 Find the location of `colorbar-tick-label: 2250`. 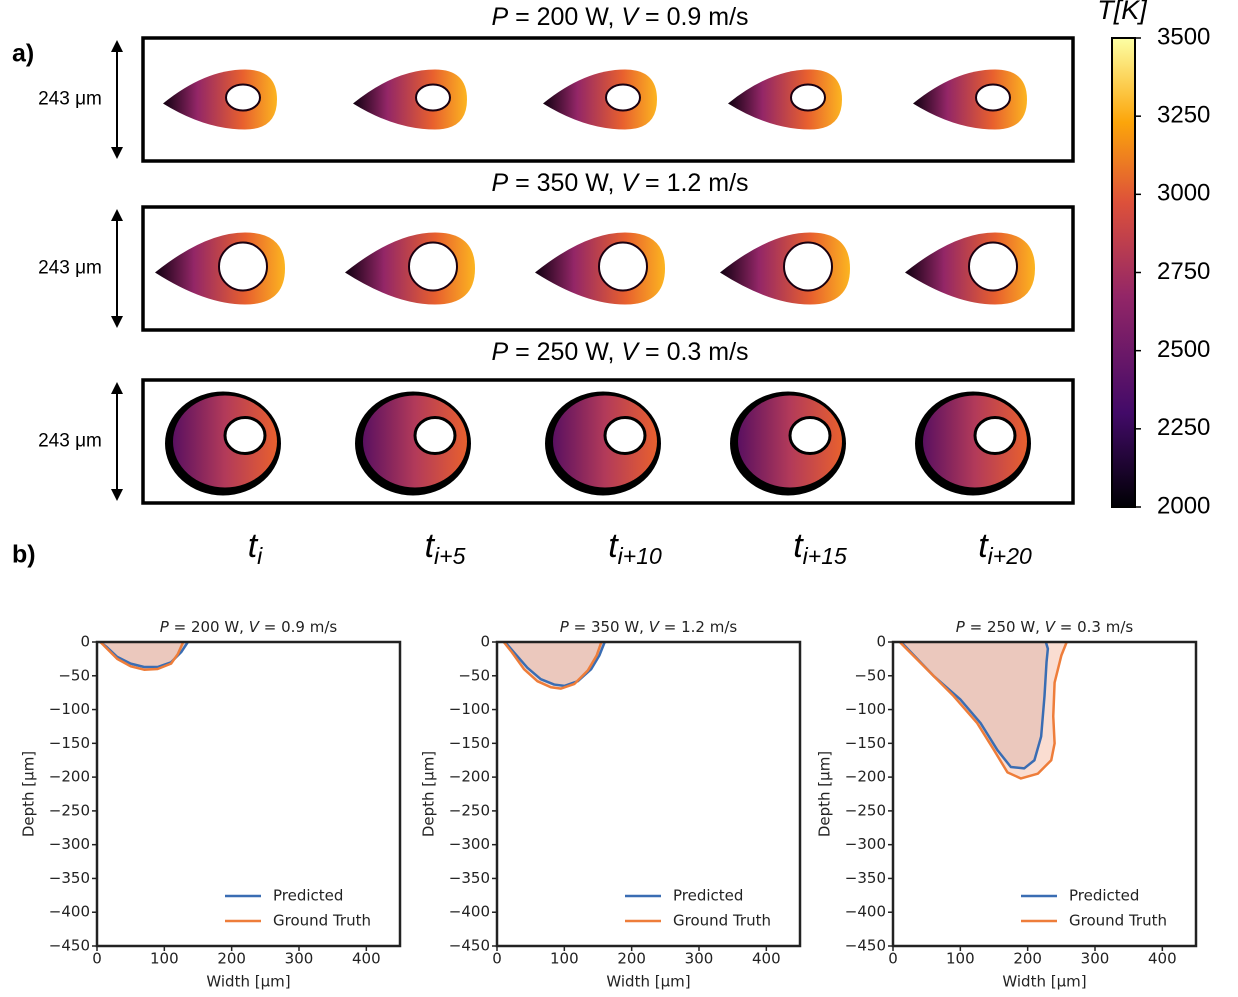

colorbar-tick-label: 2250 is located at coordinates (1183, 427).